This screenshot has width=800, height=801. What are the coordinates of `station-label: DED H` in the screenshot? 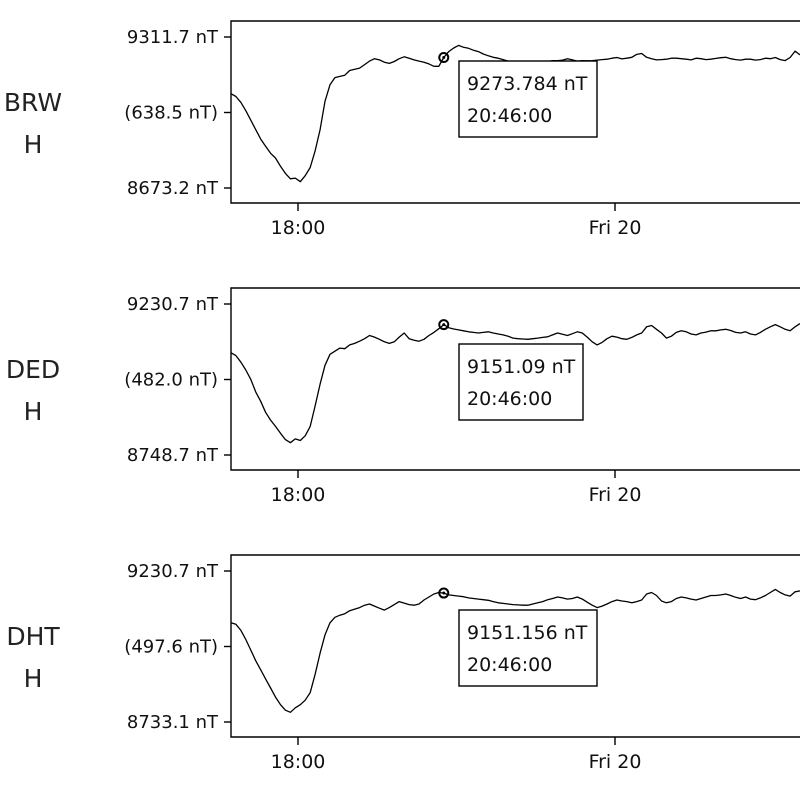 It's located at (33, 391).